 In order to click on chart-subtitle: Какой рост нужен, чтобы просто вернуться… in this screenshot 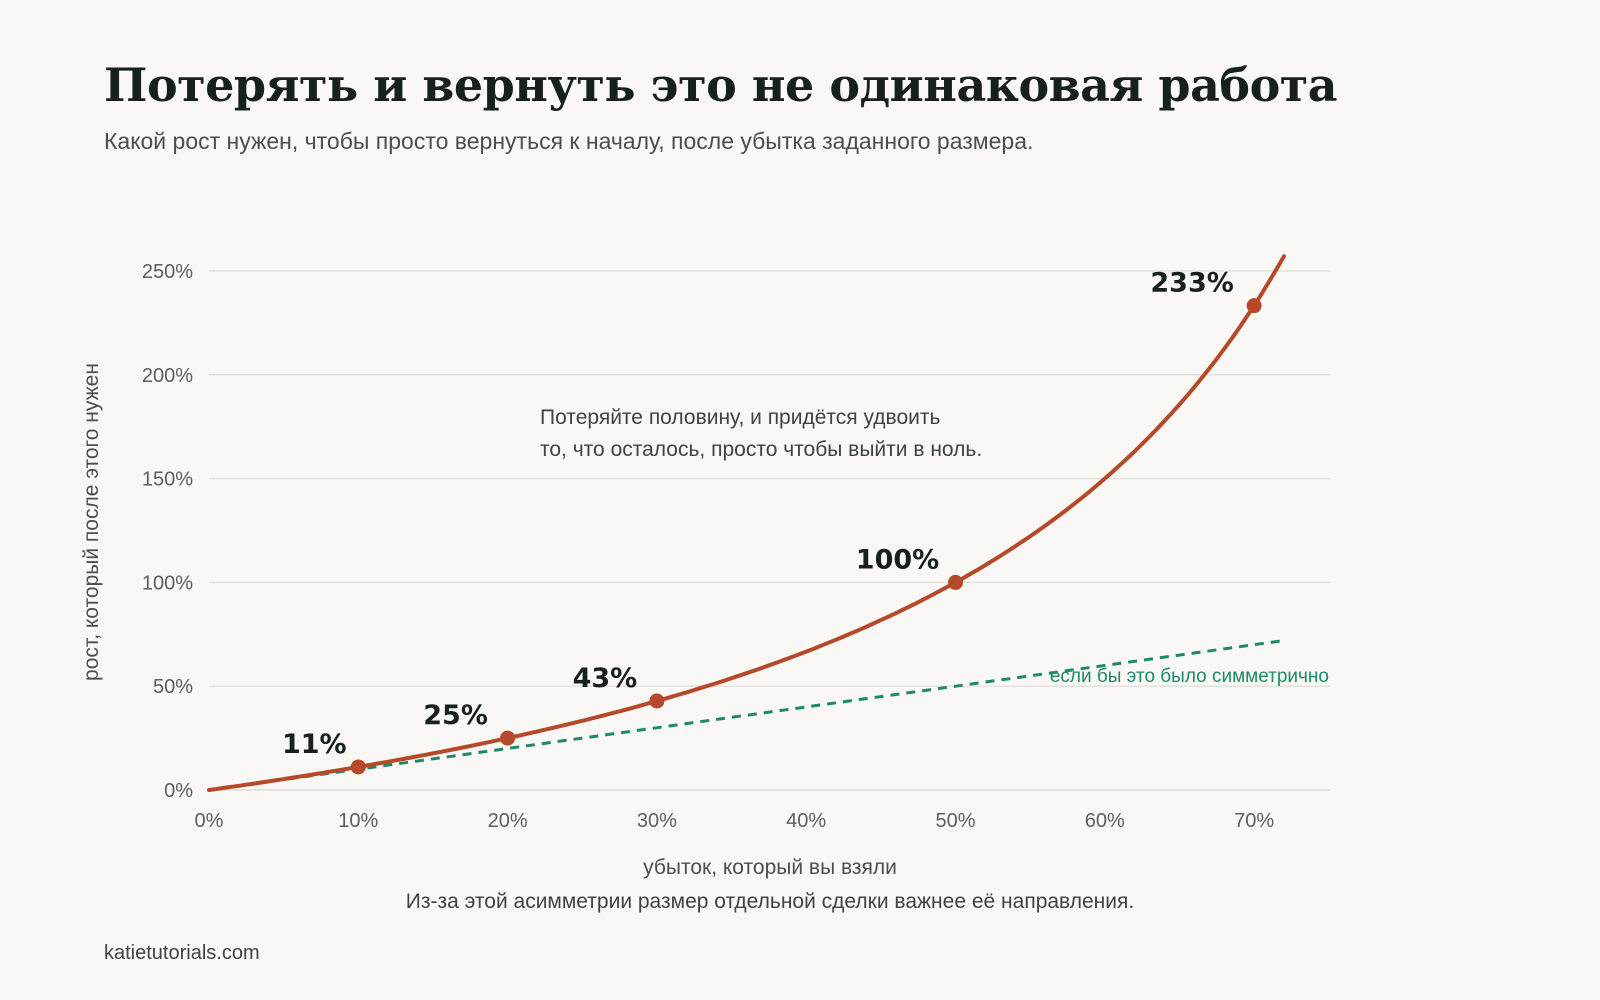, I will do `click(569, 141)`.